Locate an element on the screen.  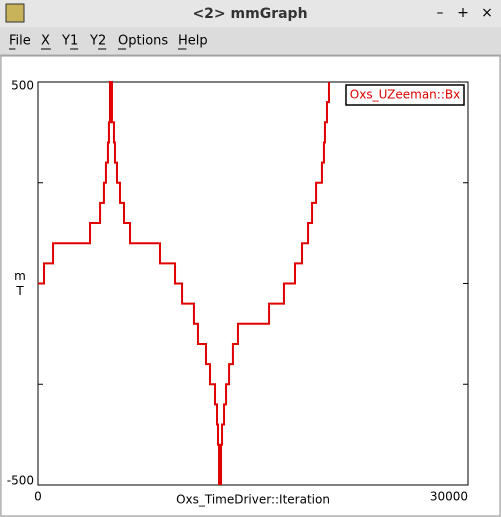
minimize-button: – is located at coordinates (440, 13).